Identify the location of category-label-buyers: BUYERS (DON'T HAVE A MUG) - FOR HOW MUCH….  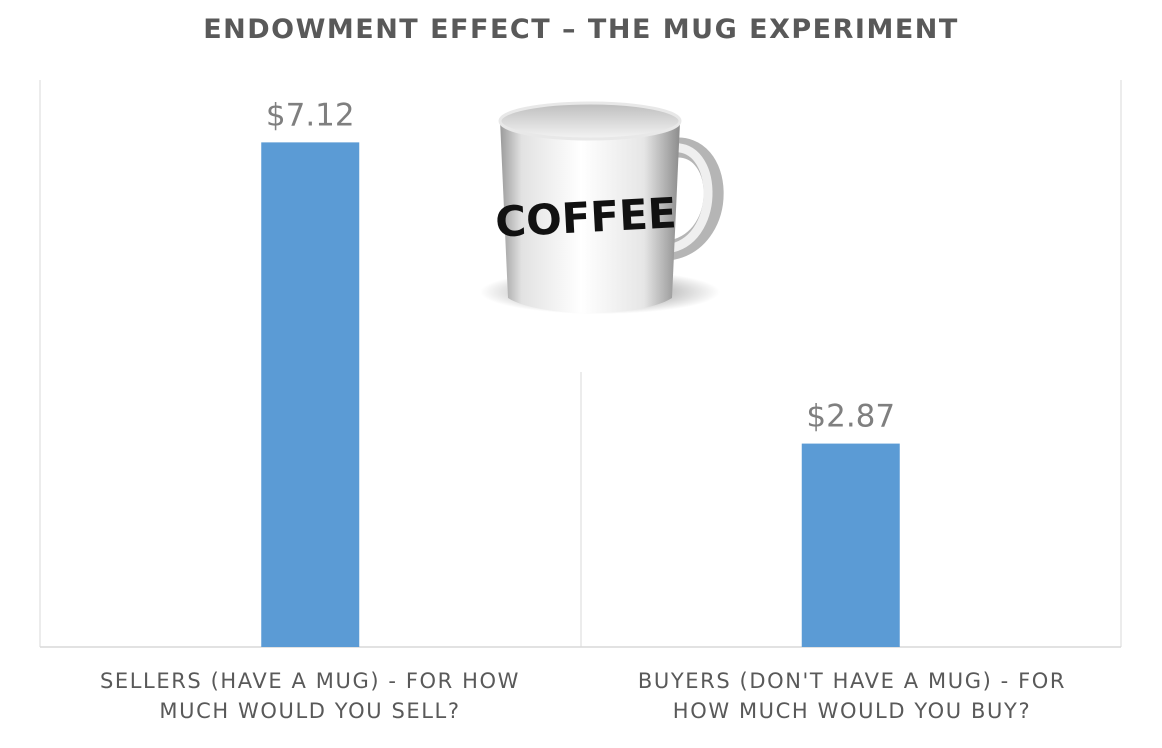
(852, 696).